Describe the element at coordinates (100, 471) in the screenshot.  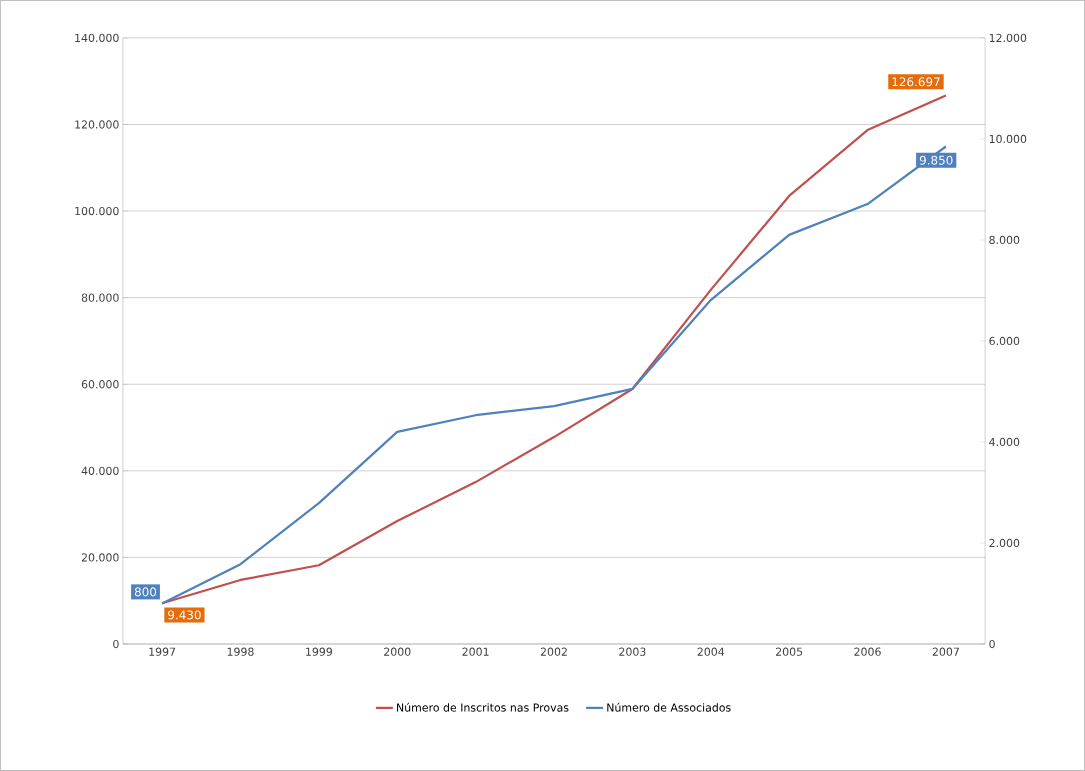
I see `y-tick-label: 40.000` at that location.